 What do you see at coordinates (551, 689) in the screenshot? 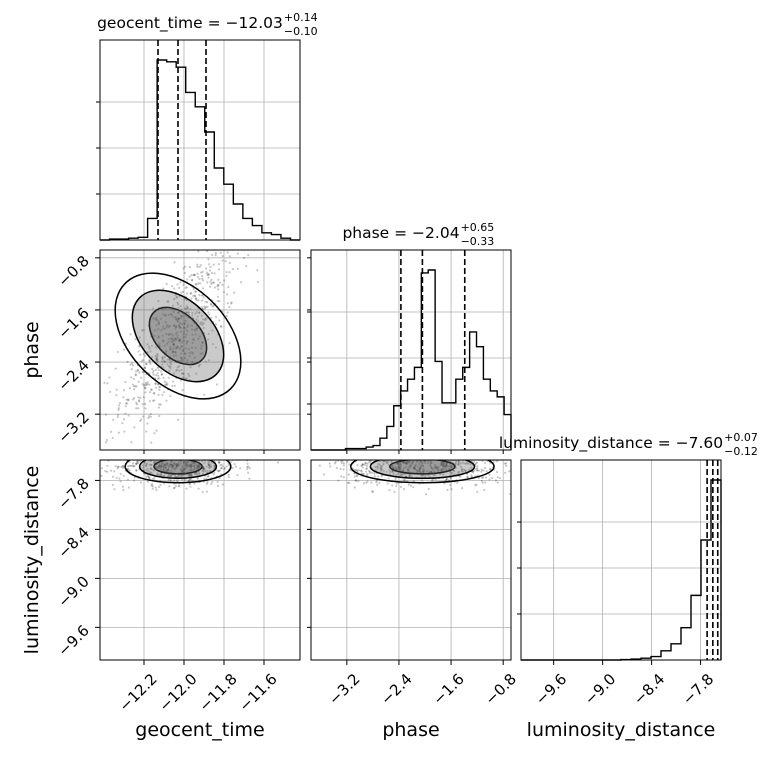
I see `x-tick-label: −9.6` at bounding box center [551, 689].